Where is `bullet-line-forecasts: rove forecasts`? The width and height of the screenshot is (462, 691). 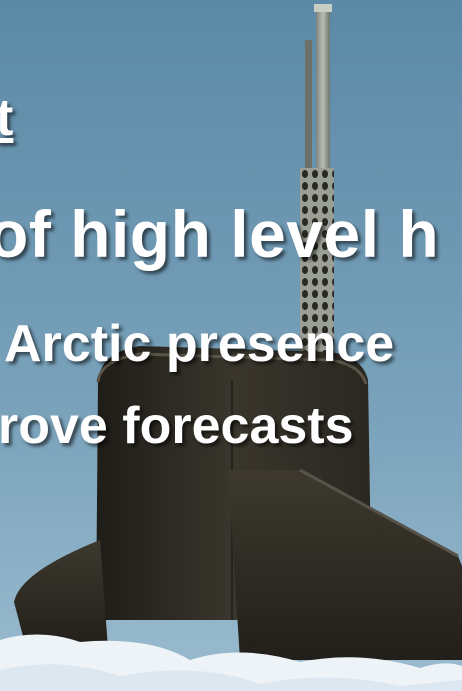 bullet-line-forecasts: rove forecasts is located at coordinates (177, 426).